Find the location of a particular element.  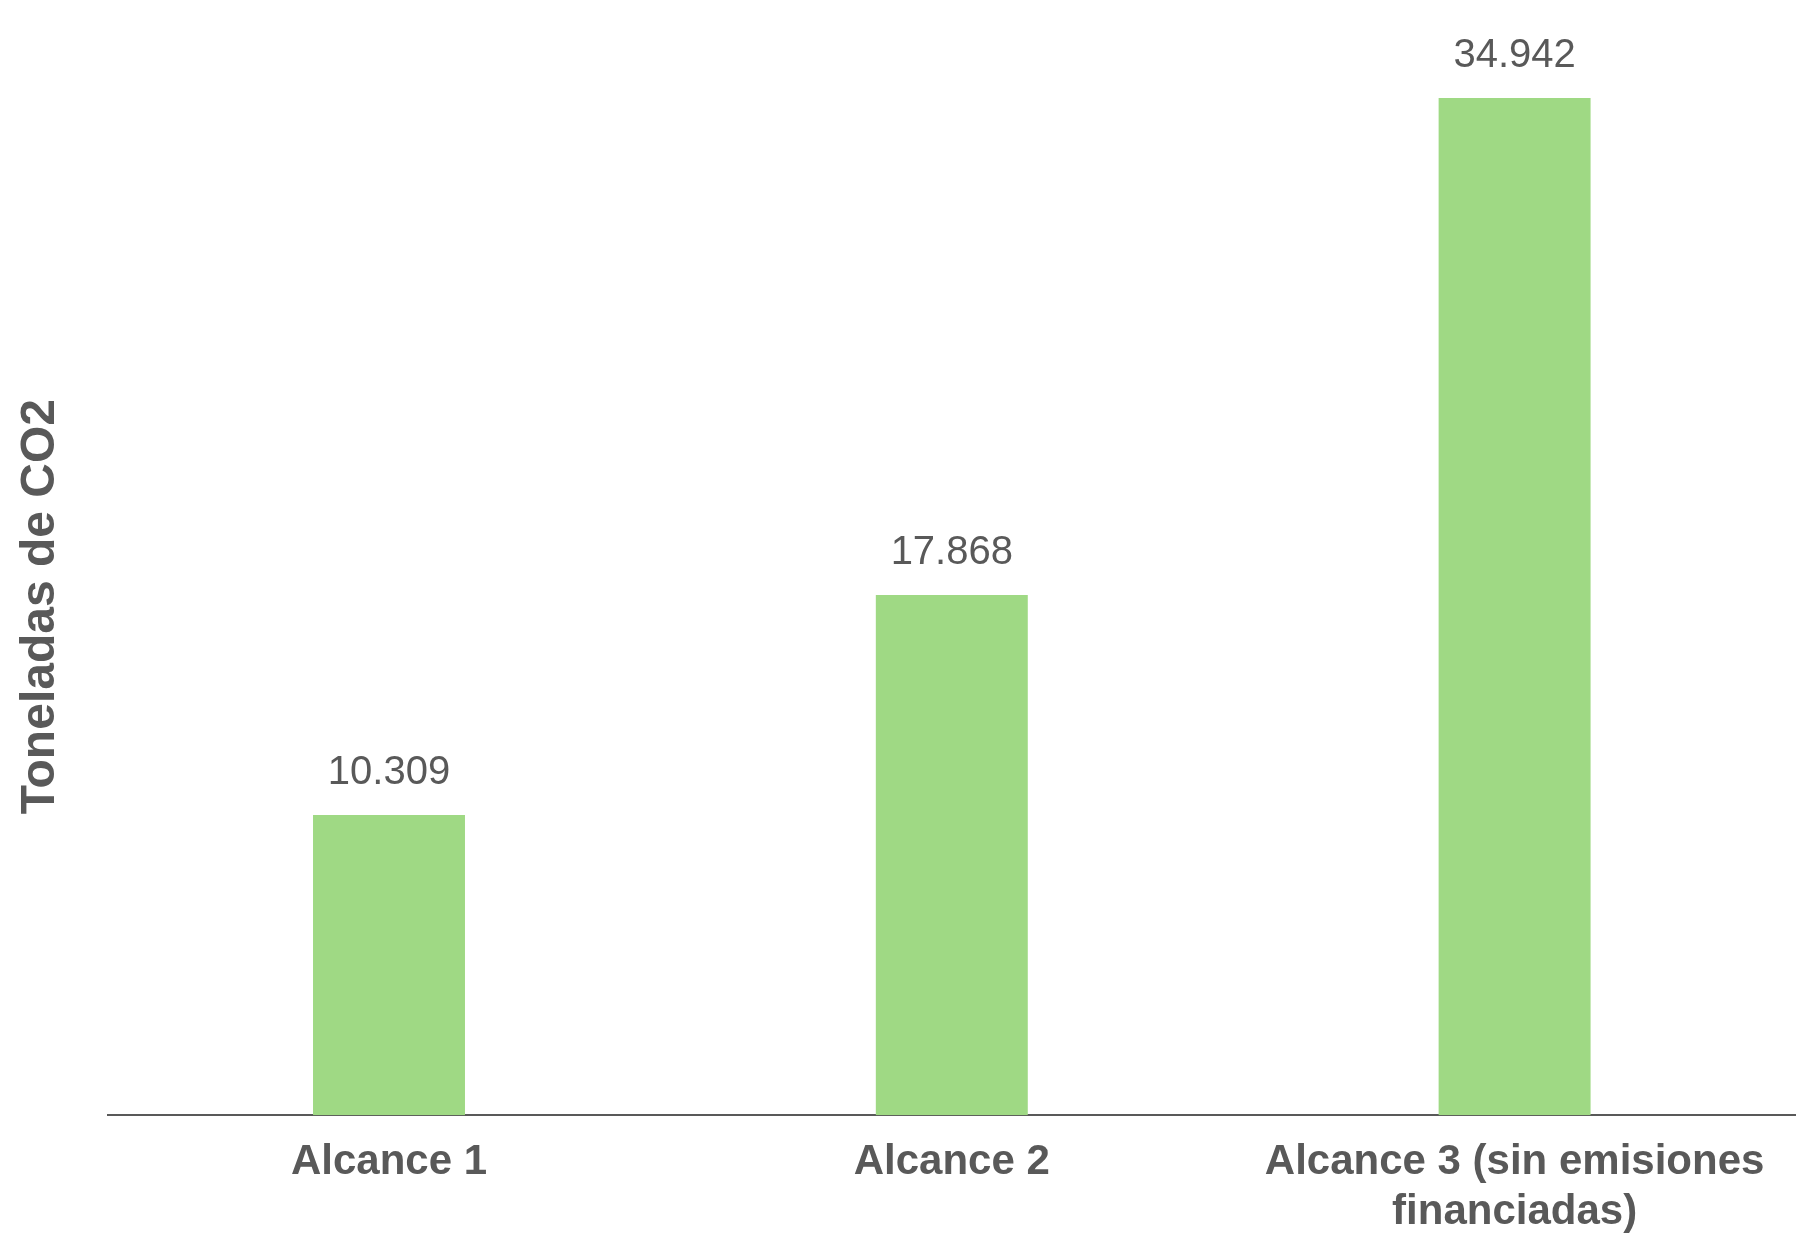

data-label: 17.868 is located at coordinates (951, 550).